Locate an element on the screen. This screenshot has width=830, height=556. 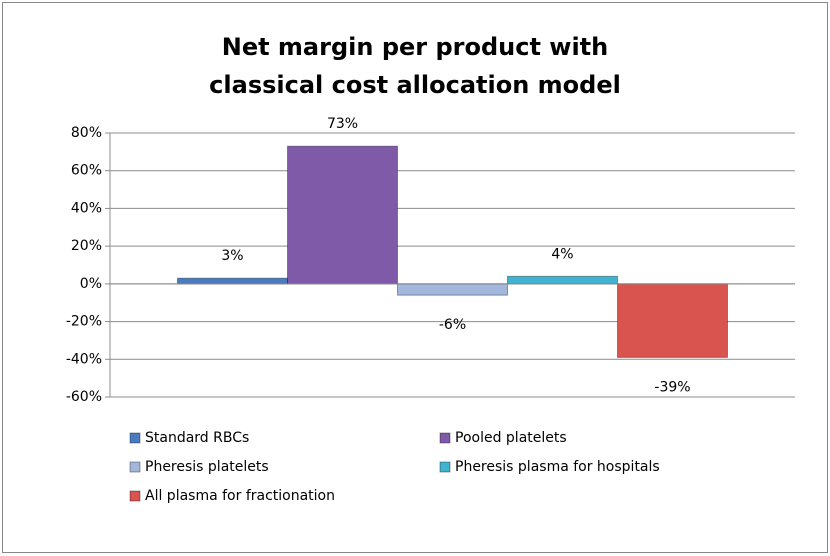
data-label: -6% is located at coordinates (452, 325).